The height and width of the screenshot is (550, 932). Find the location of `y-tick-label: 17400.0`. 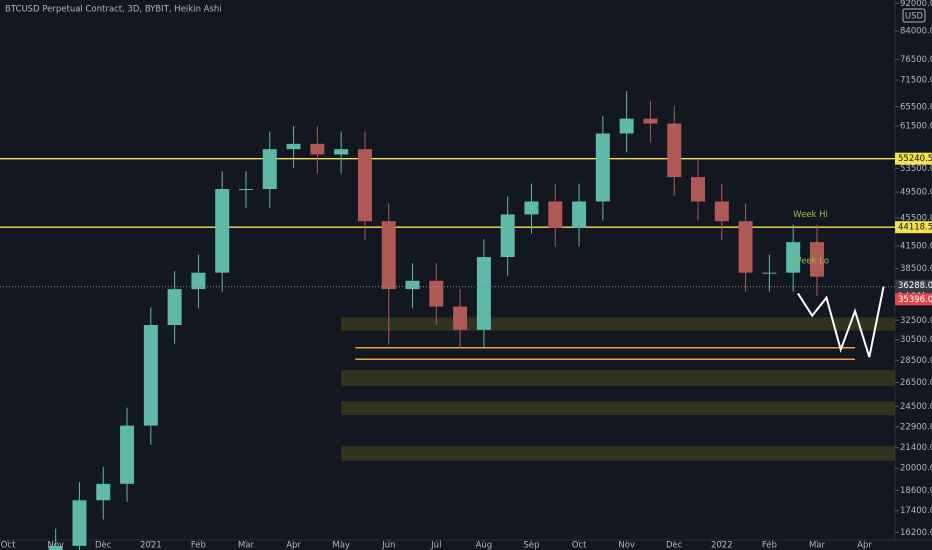

y-tick-label: 17400.0 is located at coordinates (916, 511).